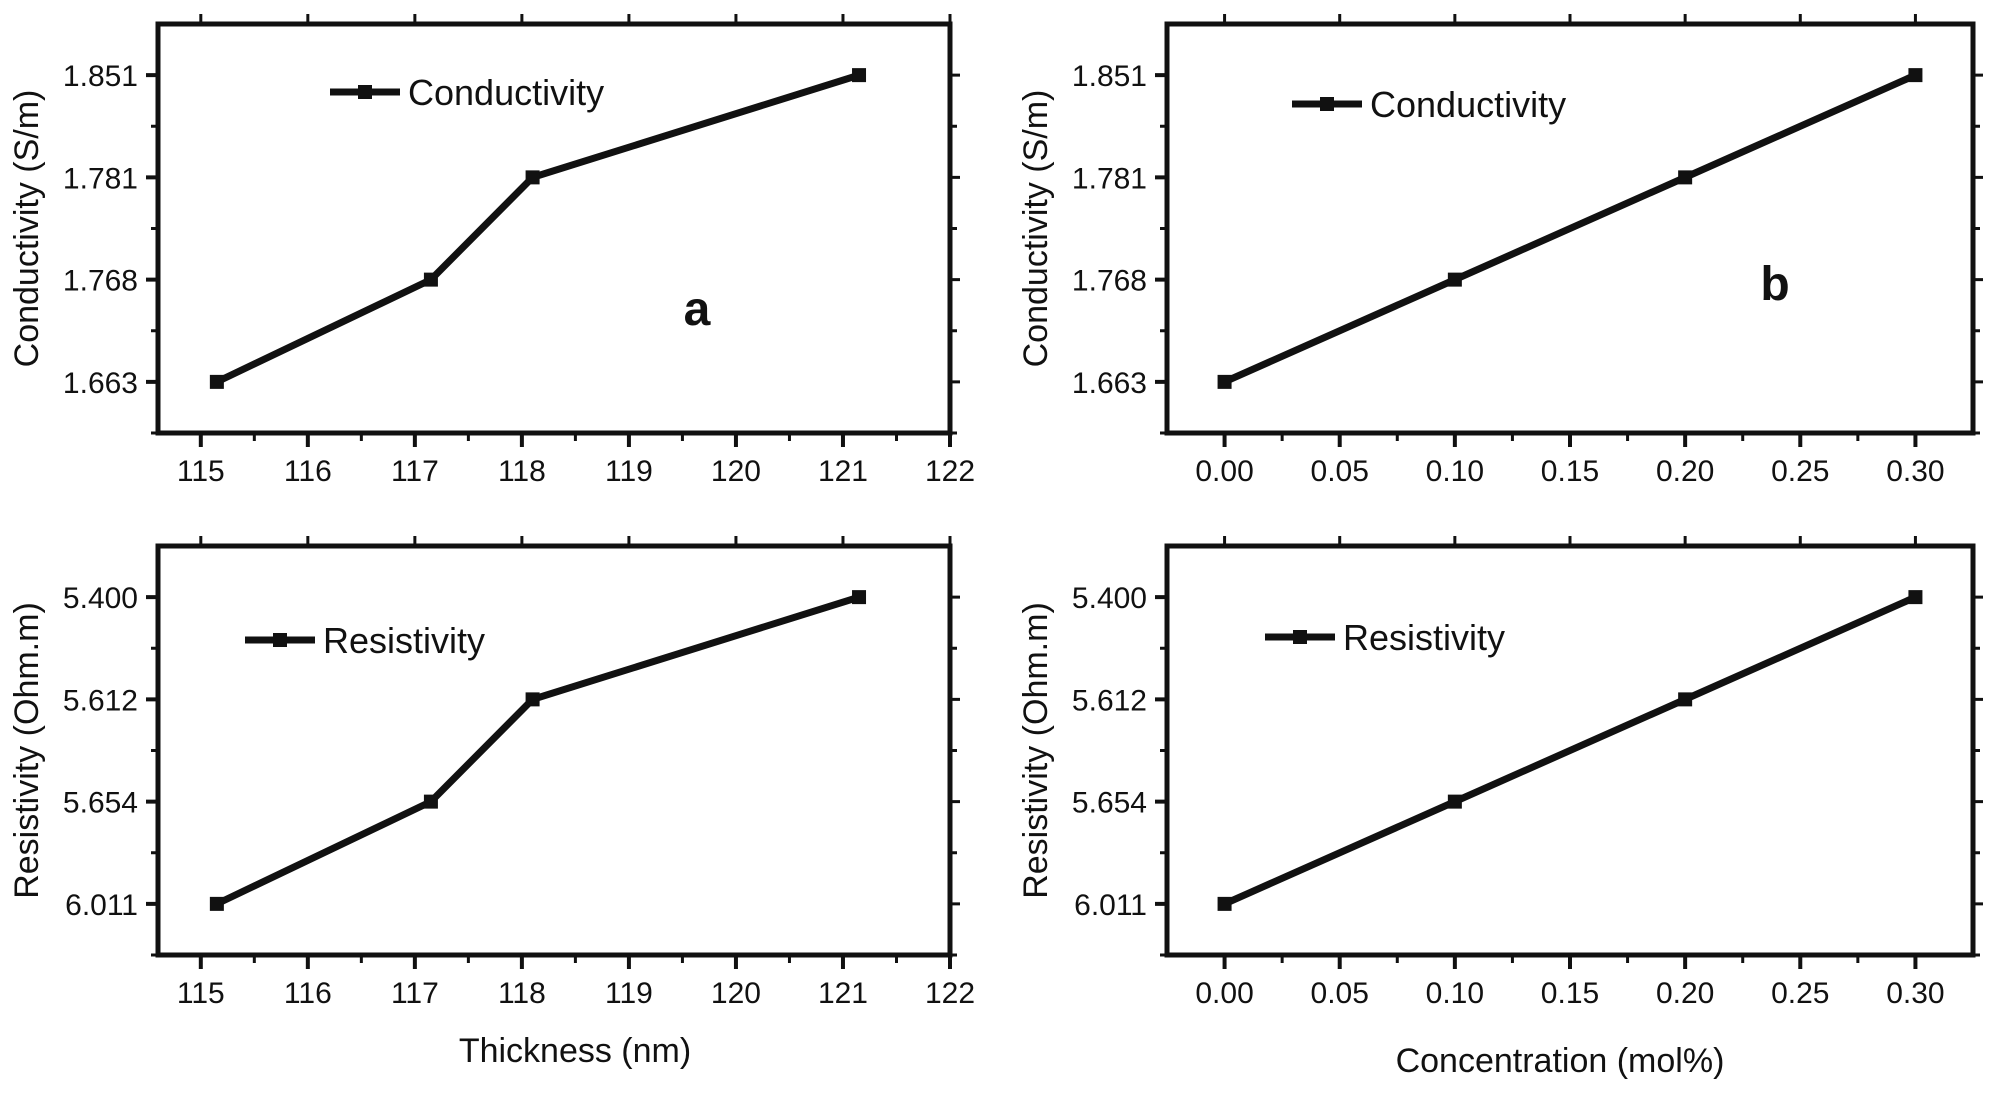 This screenshot has width=2000, height=1094. What do you see at coordinates (697, 309) in the screenshot?
I see `panel-letter: a` at bounding box center [697, 309].